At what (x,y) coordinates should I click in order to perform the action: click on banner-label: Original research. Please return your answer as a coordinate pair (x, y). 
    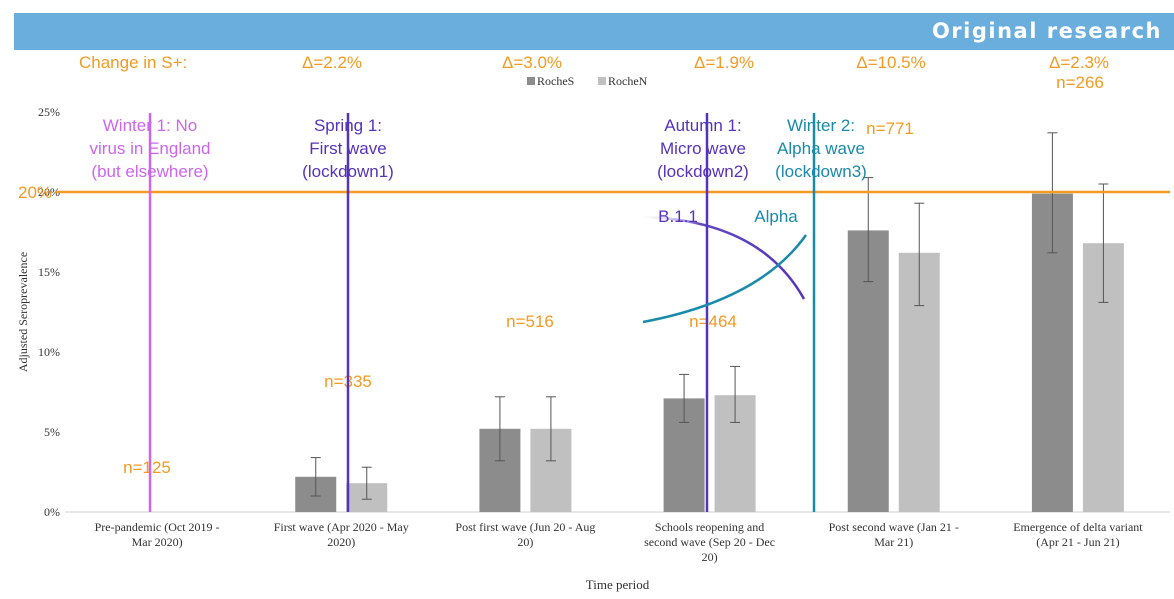
    Looking at the image, I should click on (1046, 31).